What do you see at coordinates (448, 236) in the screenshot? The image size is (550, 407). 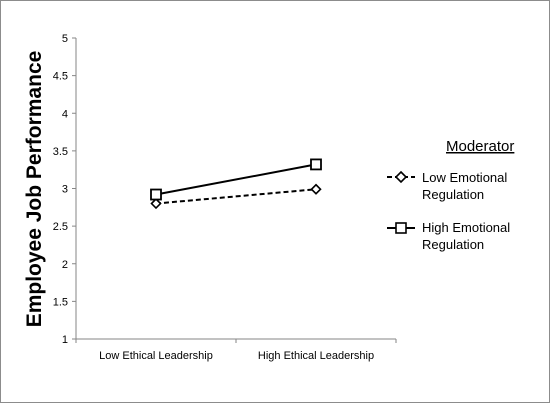 I see `legend-entry-high: High Emotional Regulation` at bounding box center [448, 236].